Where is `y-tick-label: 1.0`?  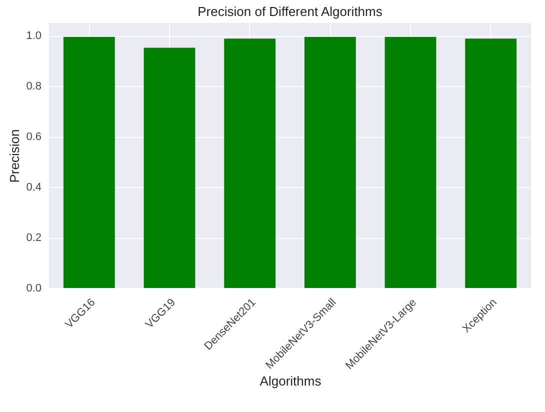 y-tick-label: 1.0 is located at coordinates (34, 36).